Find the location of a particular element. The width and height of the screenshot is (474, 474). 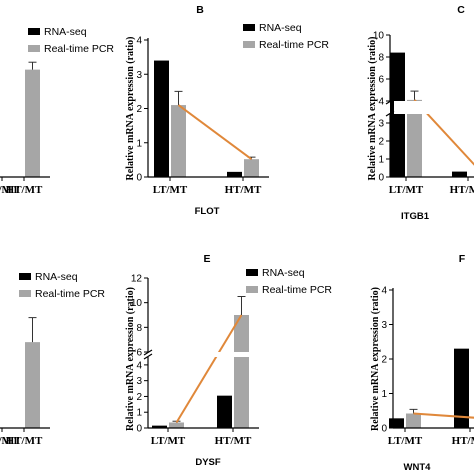

panel-b-y-tick-label: 0 is located at coordinates (139, 178).